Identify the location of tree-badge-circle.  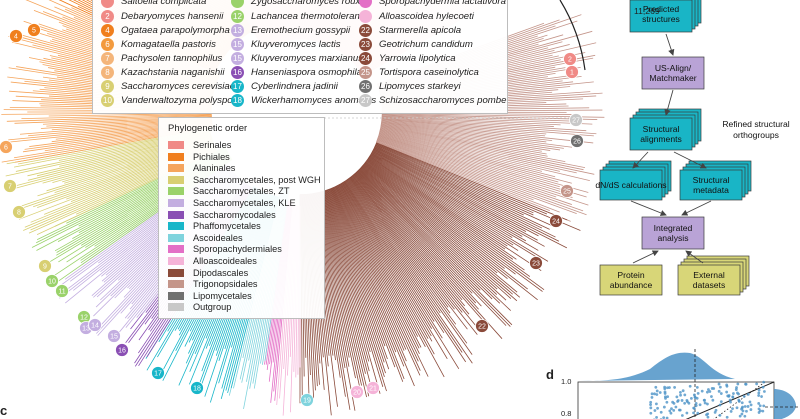
(577, 141).